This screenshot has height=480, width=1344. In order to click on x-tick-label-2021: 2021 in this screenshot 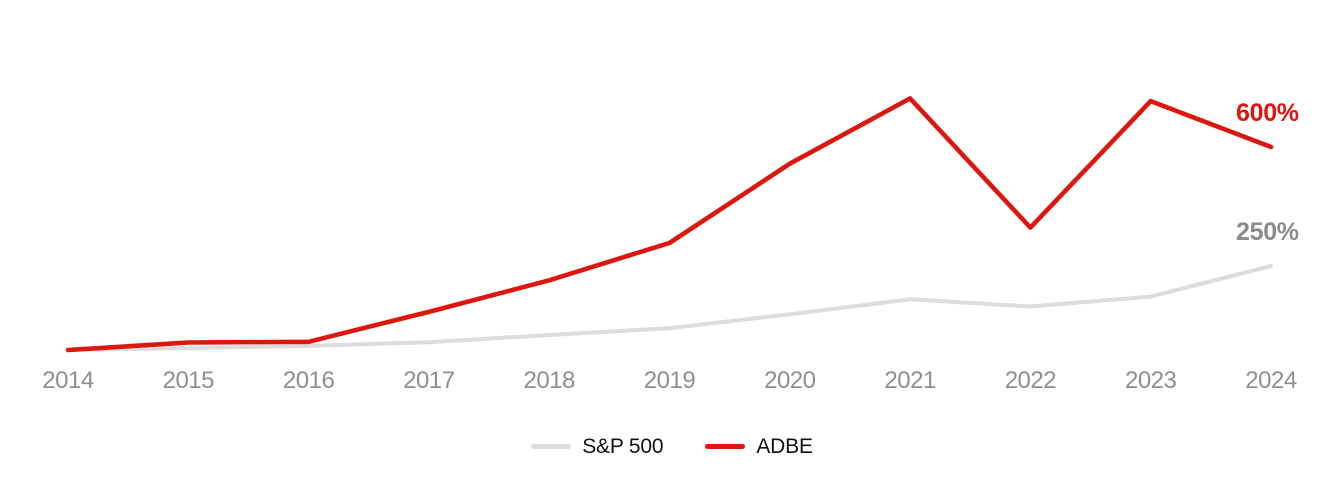, I will do `click(910, 380)`.